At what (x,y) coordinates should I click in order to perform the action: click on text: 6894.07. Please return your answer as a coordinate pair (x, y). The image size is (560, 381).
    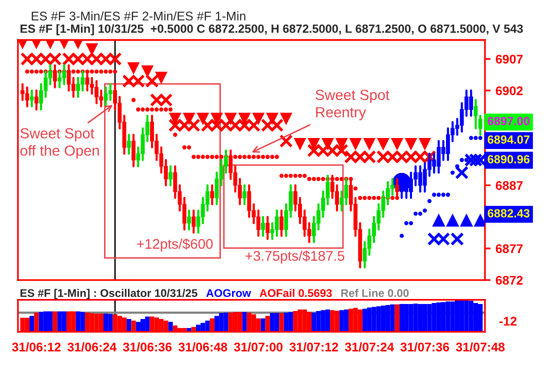
    Looking at the image, I should click on (509, 139).